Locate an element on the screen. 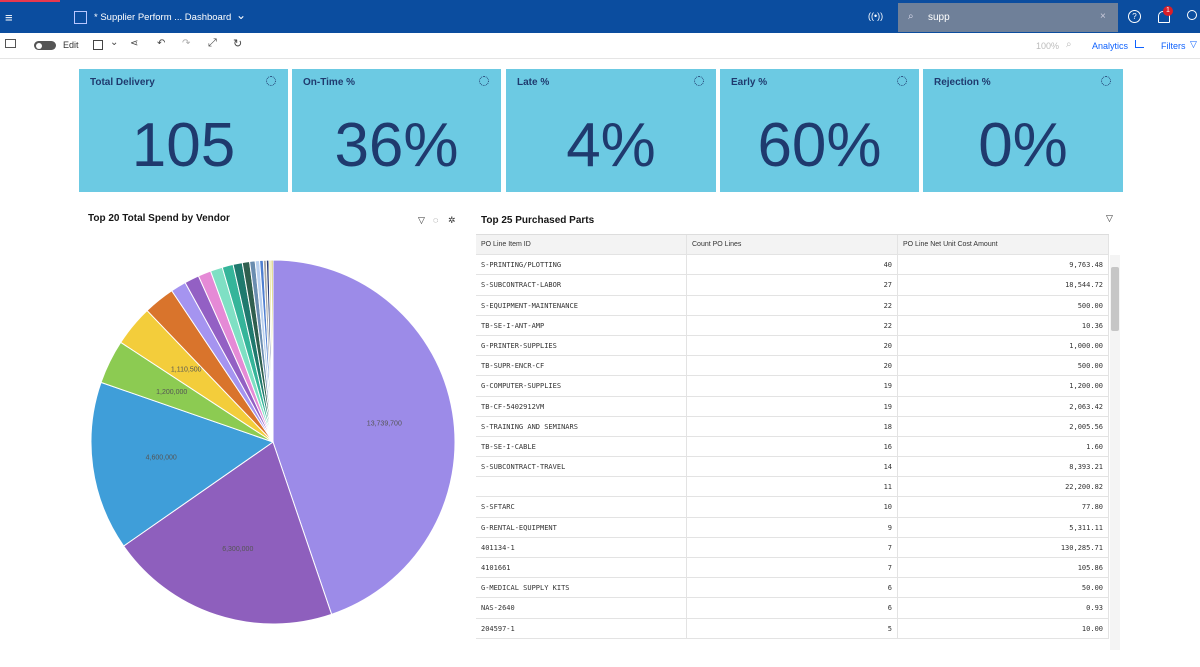 The width and height of the screenshot is (1200, 667). table-cell: G-COMPUTER-SUPPLIES is located at coordinates (581, 386).